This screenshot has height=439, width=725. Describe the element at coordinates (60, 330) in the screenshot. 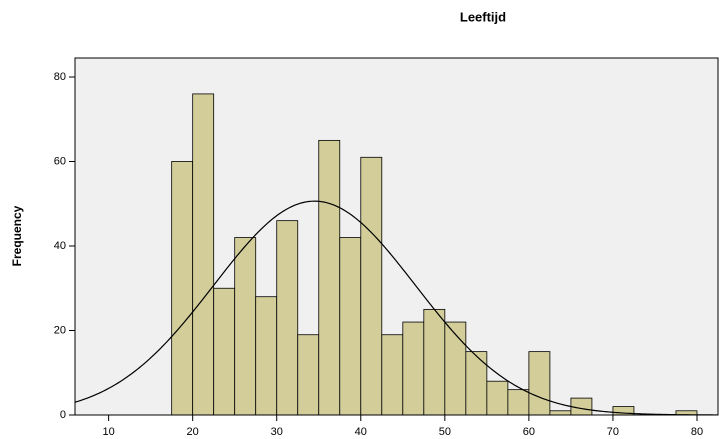

I see `y-tick-label: 20` at that location.